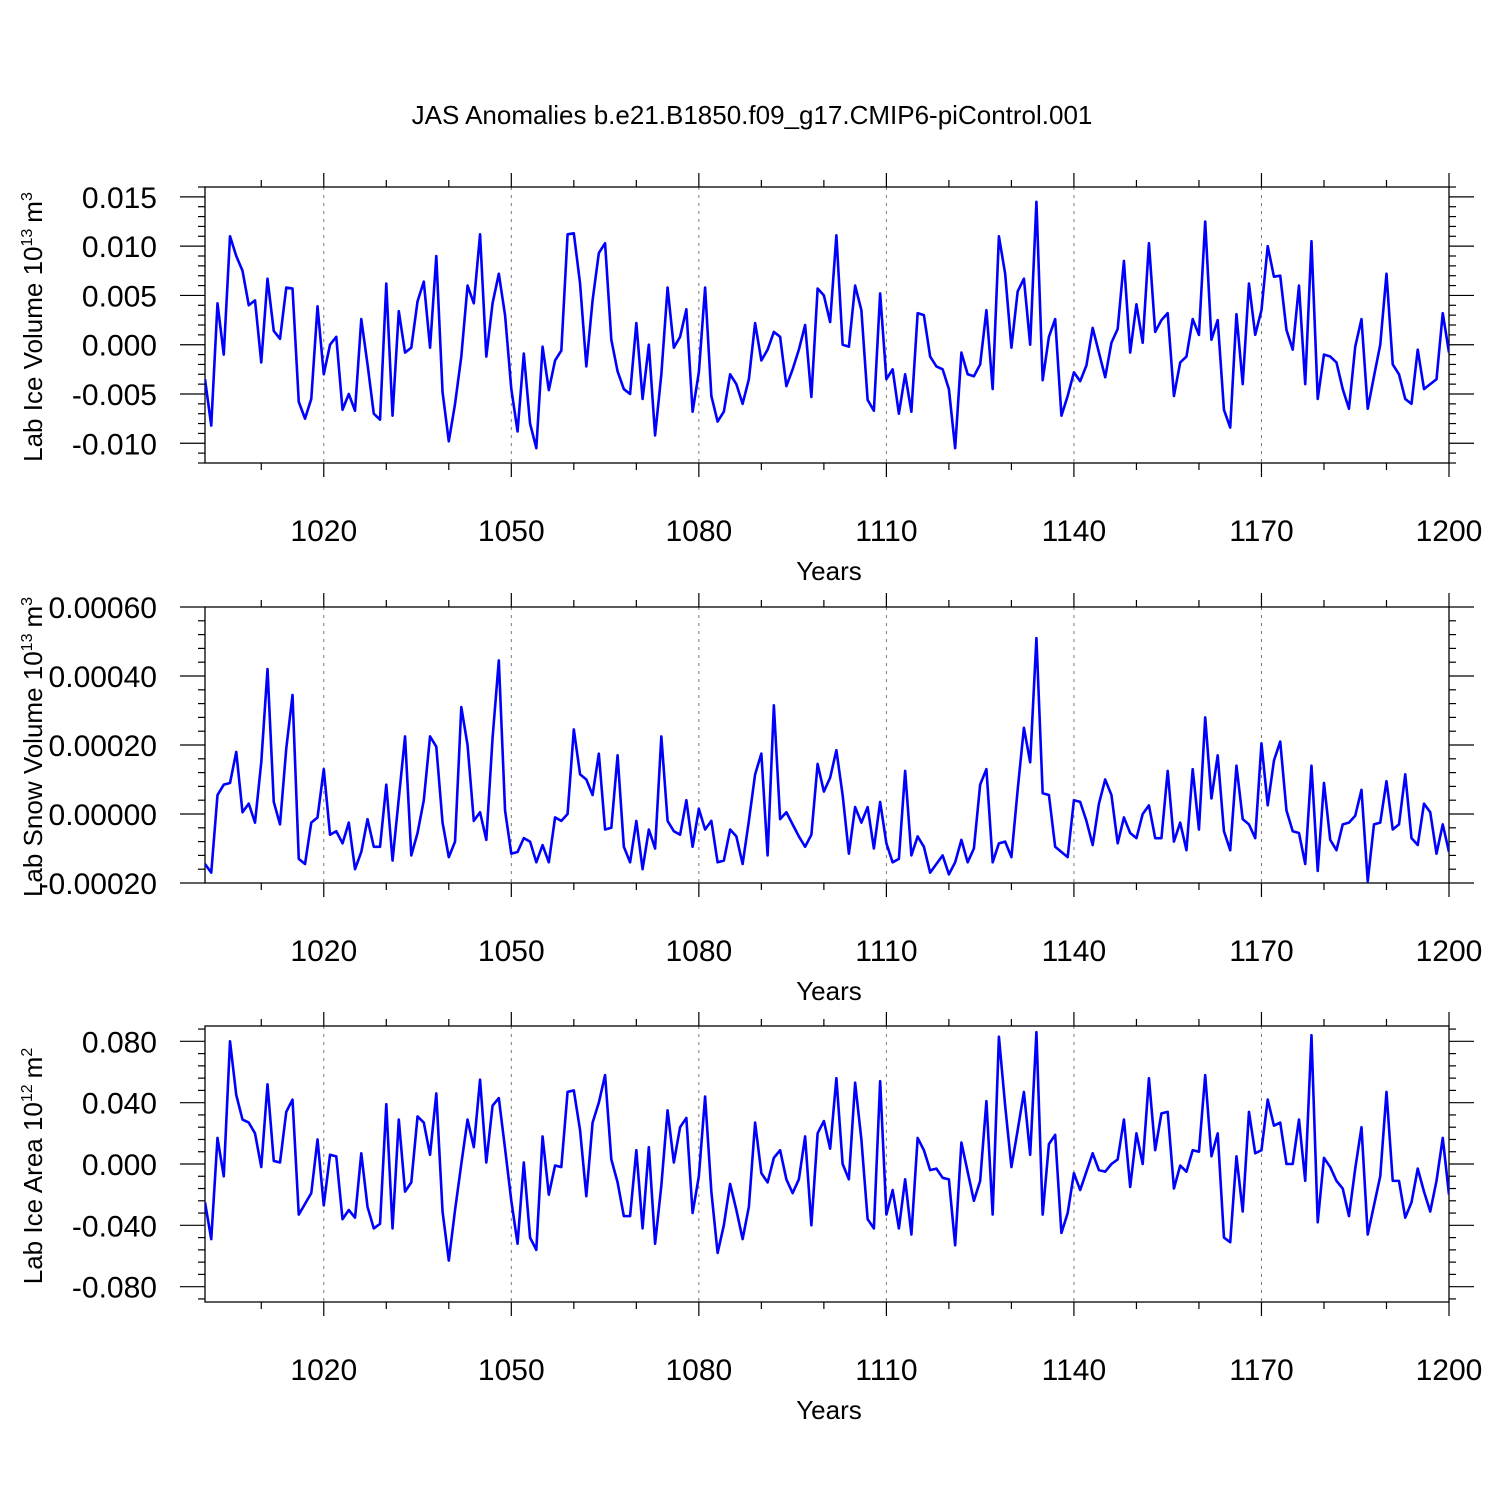  Describe the element at coordinates (114, 395) in the screenshot. I see `ice-volume-y-tick-label: -0.005` at that location.